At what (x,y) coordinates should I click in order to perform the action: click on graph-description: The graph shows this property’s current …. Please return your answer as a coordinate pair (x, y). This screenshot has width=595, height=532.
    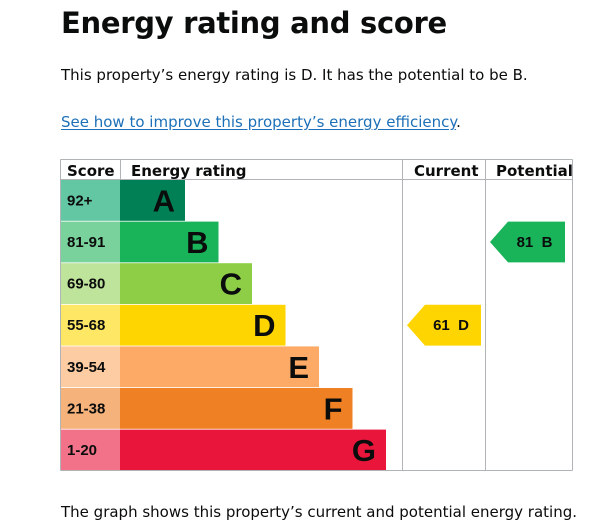
    Looking at the image, I should click on (319, 512).